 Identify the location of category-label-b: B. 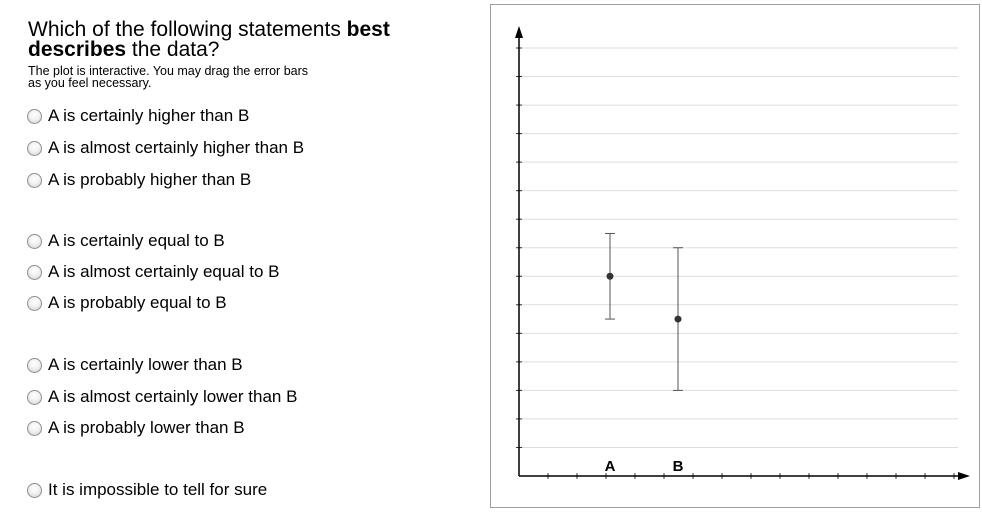
(678, 466).